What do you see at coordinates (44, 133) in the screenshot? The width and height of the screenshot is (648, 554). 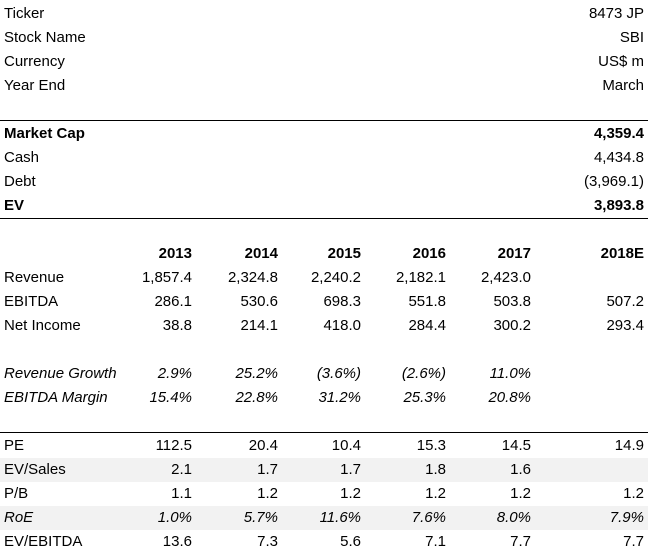 I see `market-cap-label: Market Cap` at bounding box center [44, 133].